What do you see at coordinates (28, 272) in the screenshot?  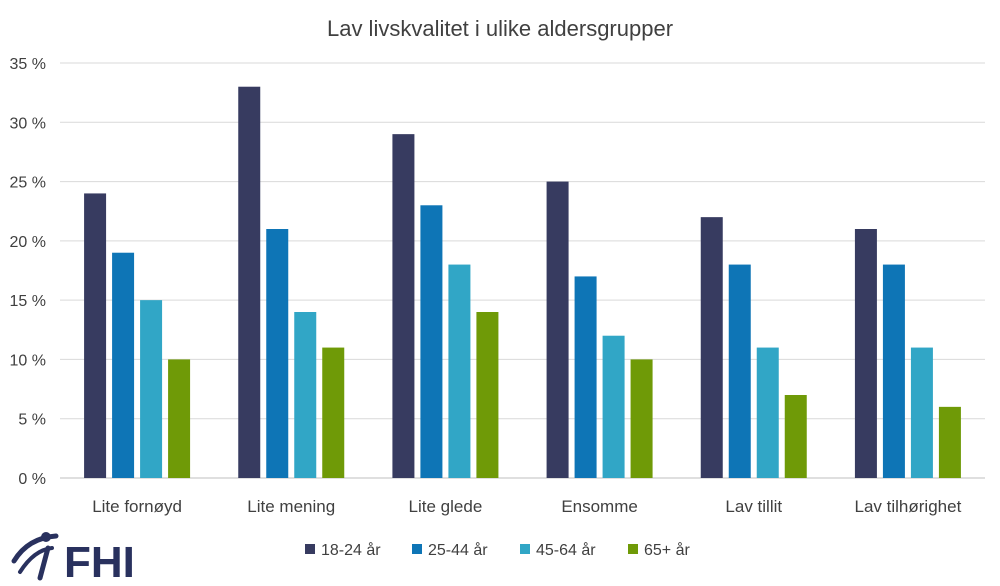 I see `y-axis-ticks: 0 % 5 % 10 % 15 % 20 % 25 % 30 % 35 %` at bounding box center [28, 272].